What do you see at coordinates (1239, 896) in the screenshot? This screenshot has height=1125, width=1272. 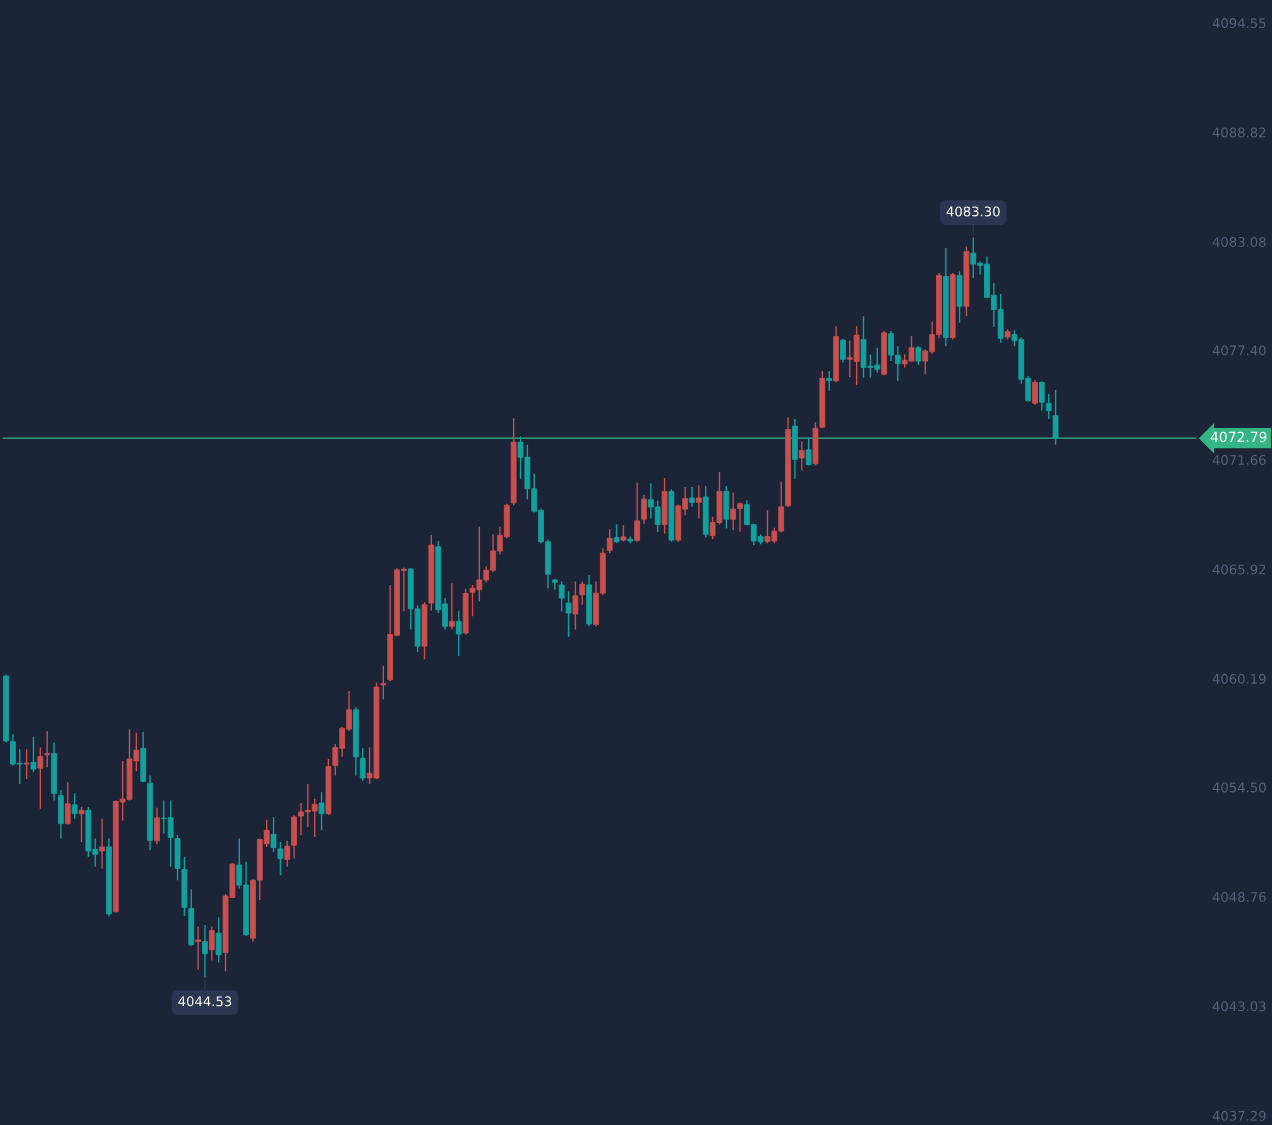 I see `y-tick-label: 4048.76` at bounding box center [1239, 896].